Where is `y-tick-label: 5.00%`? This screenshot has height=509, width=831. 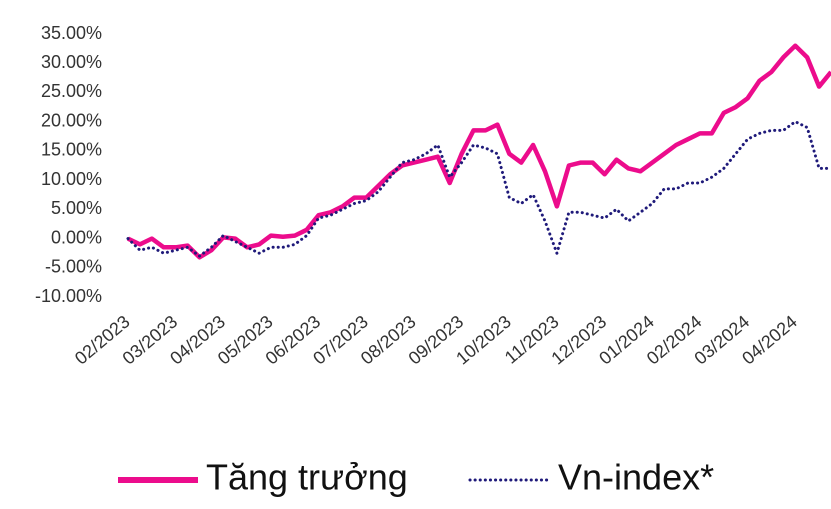
y-tick-label: 5.00% is located at coordinates (76, 208).